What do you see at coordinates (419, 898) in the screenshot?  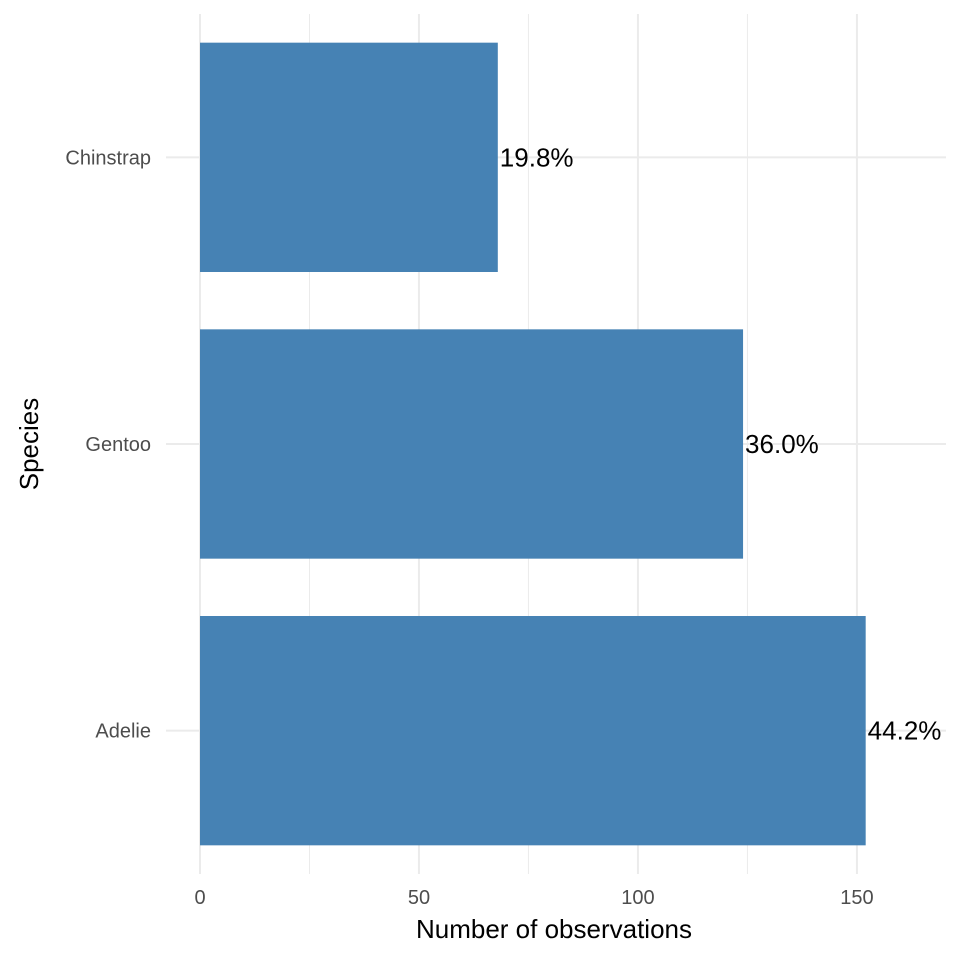 I see `x-tick-label: 50` at bounding box center [419, 898].